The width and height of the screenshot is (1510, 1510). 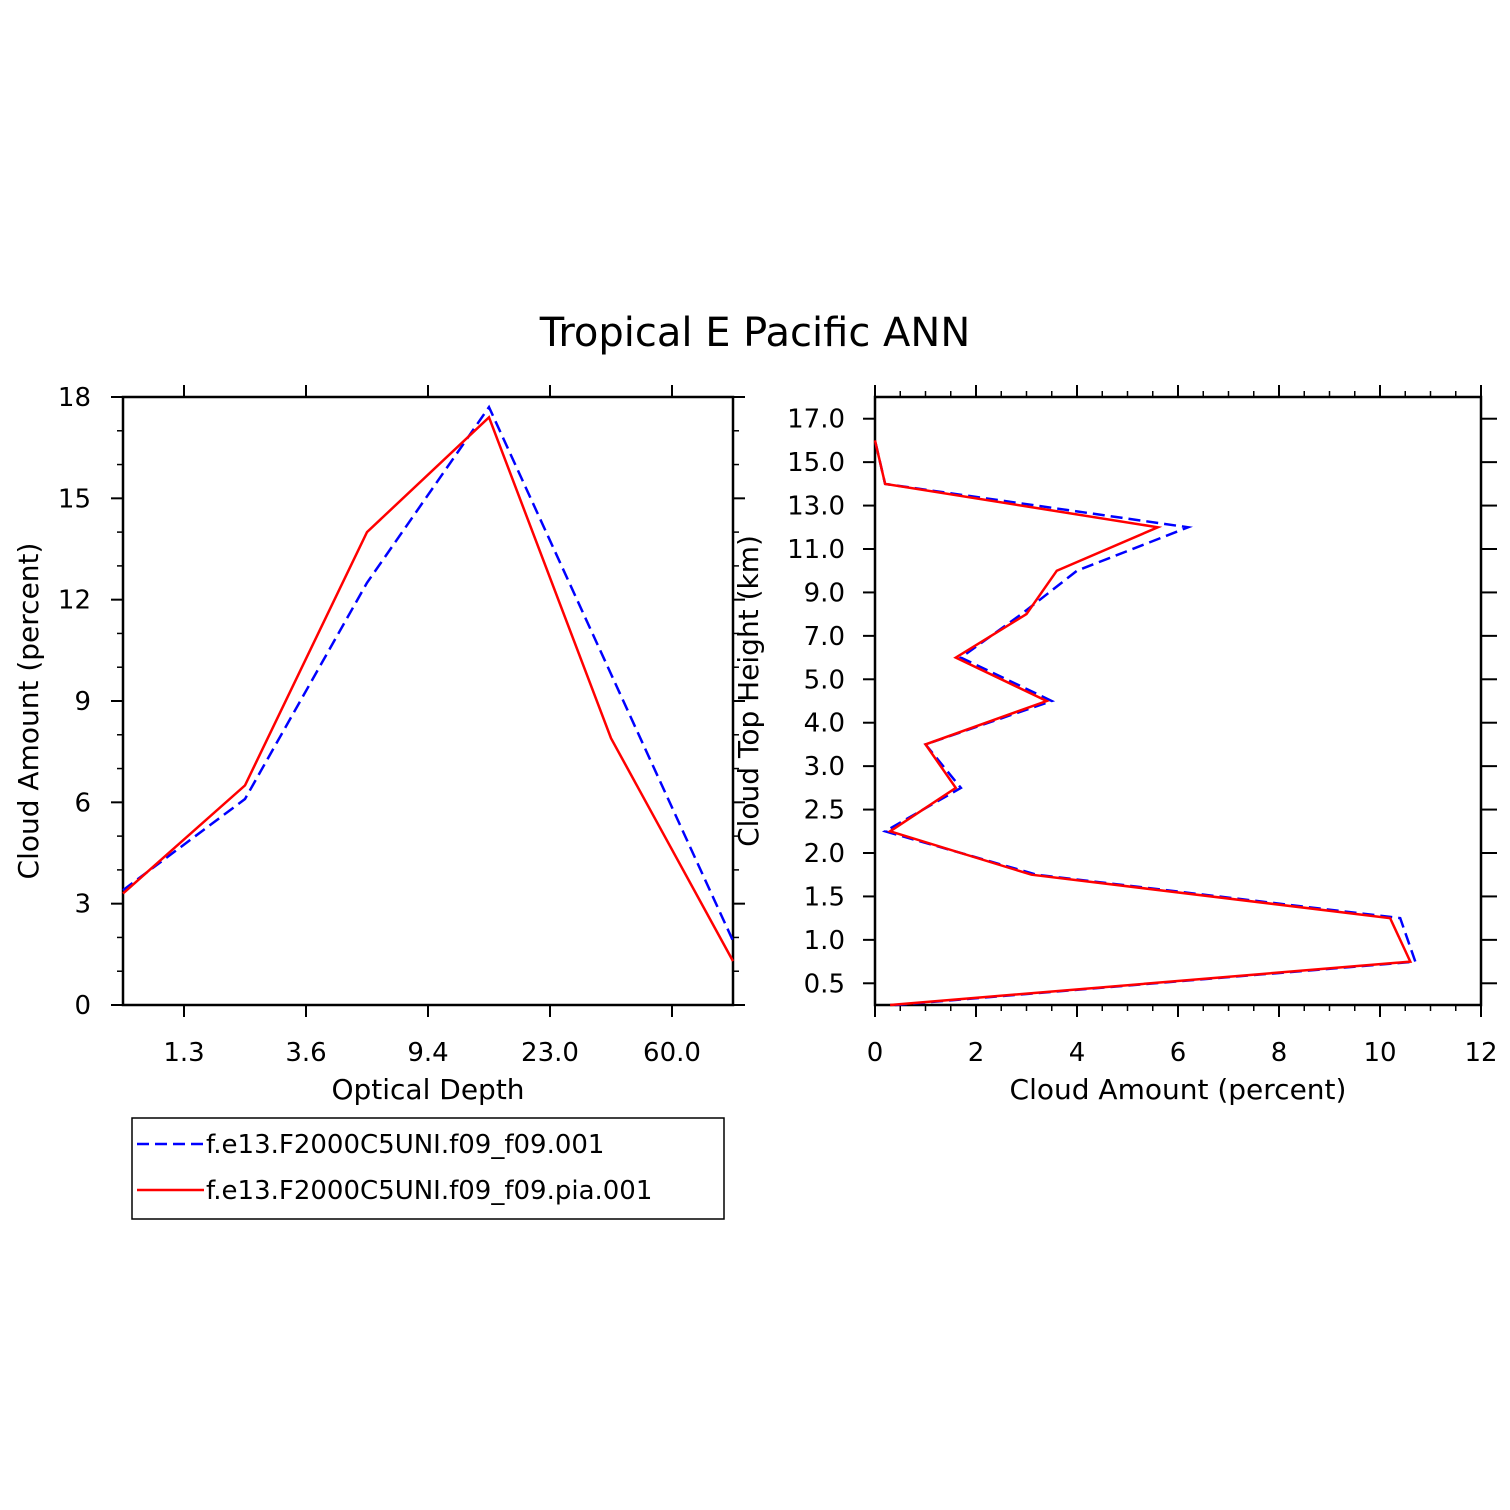 What do you see at coordinates (824, 811) in the screenshot?
I see `y-tick-label: 2.5` at bounding box center [824, 811].